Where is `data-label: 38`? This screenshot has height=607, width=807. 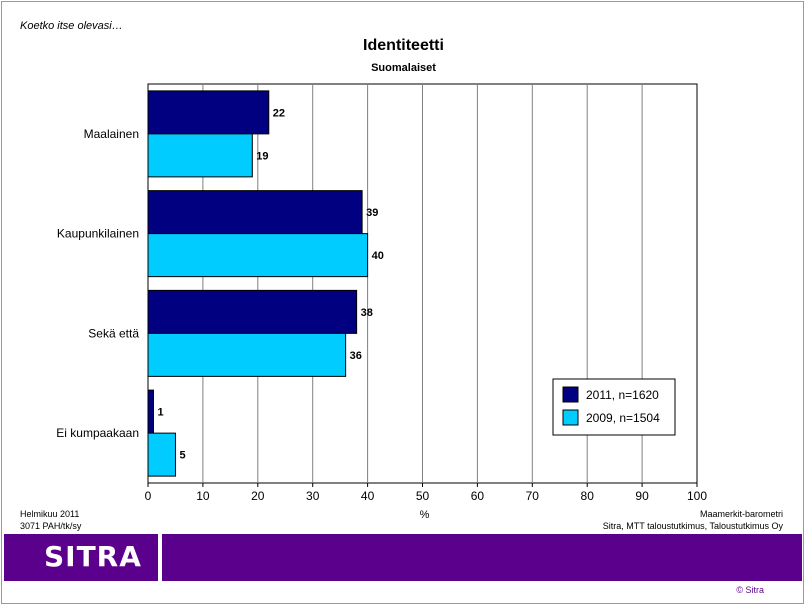
data-label: 38 is located at coordinates (367, 313).